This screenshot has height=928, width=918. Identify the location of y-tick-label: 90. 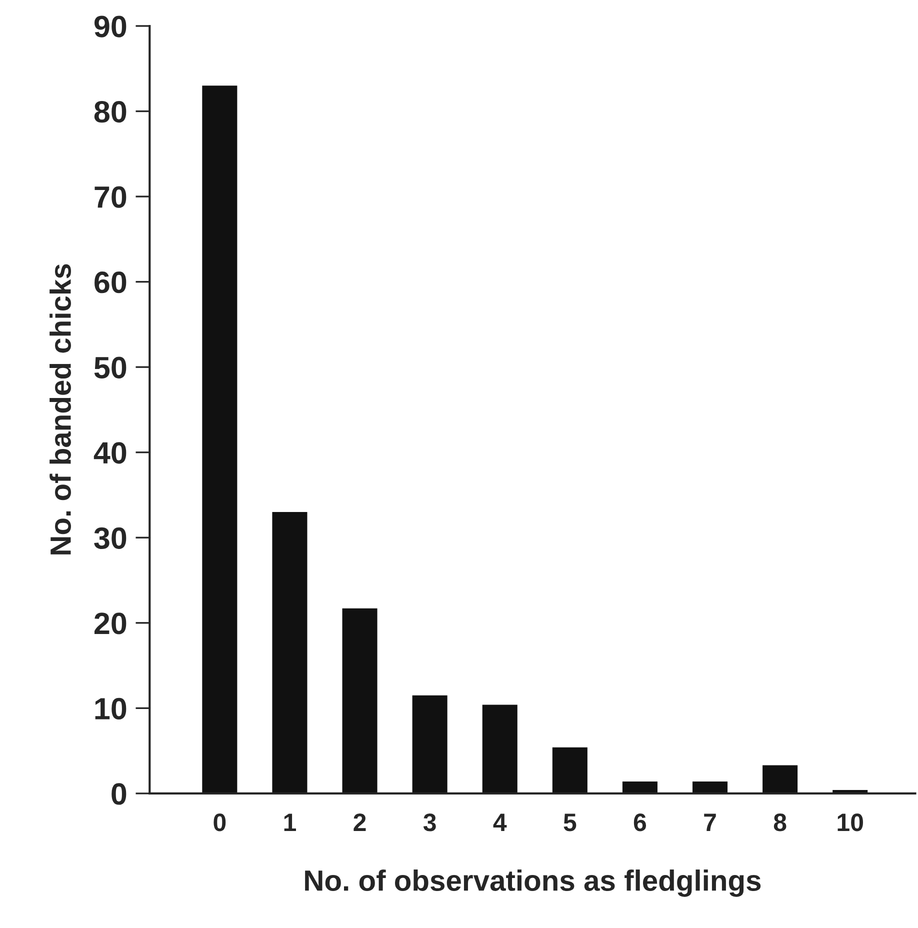
(110, 27).